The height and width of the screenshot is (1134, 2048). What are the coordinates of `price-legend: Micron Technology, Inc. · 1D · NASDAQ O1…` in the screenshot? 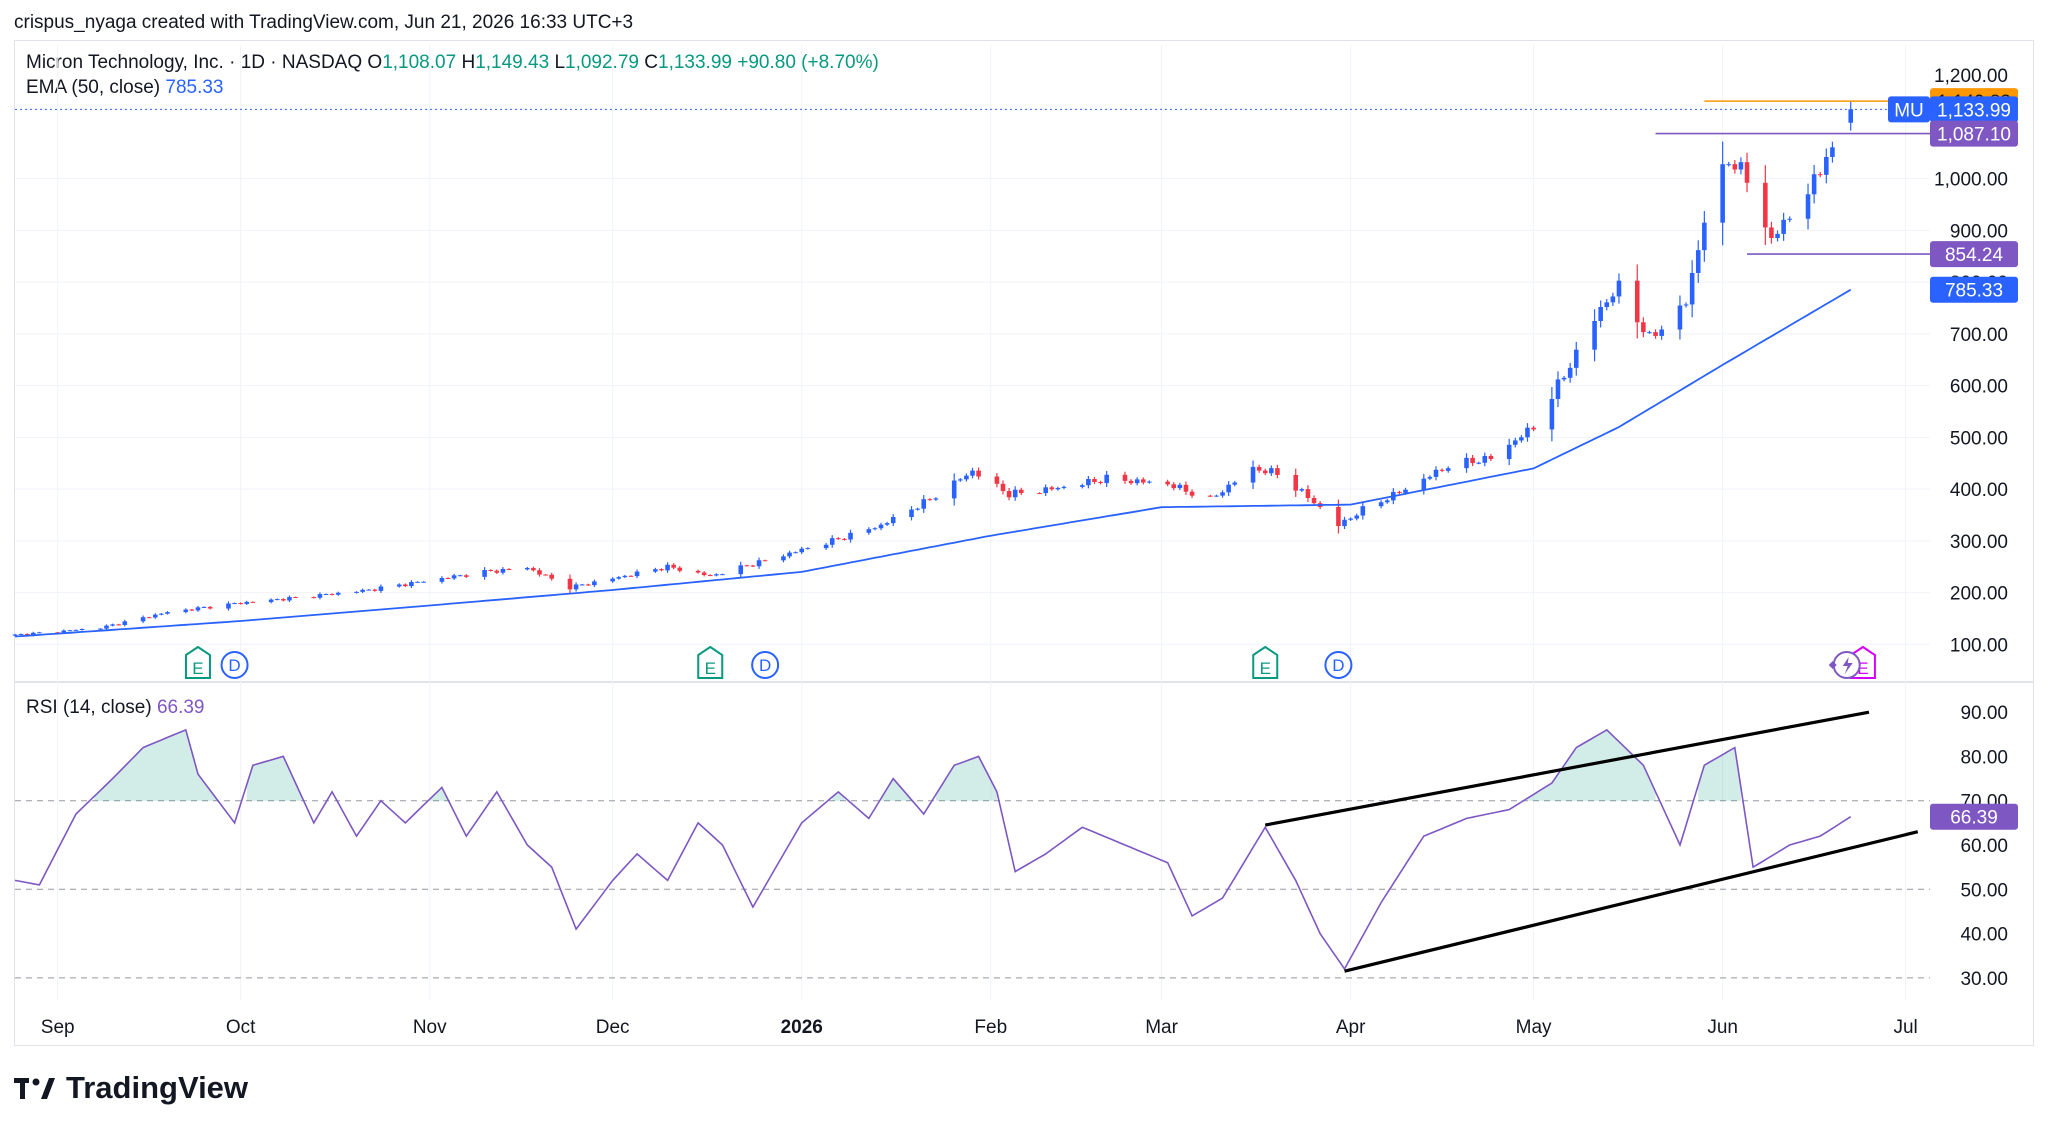 It's located at (452, 63).